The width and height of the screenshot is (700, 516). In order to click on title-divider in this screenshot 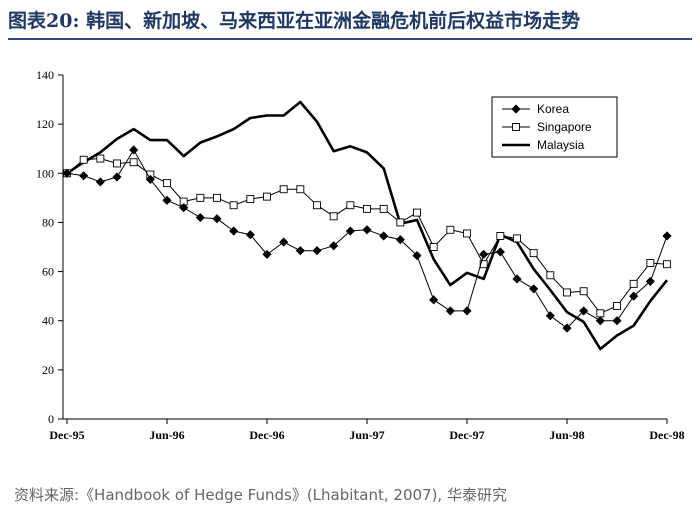, I will do `click(350, 39)`.